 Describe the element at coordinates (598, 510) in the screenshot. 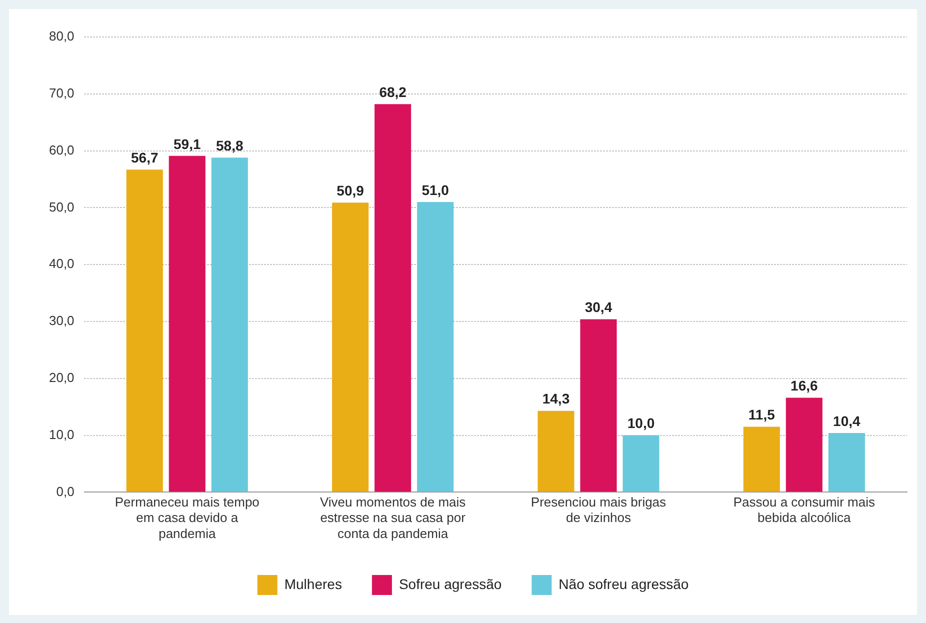

I see `x-tick-label: Presenciou mais brigas de vizinhos` at that location.